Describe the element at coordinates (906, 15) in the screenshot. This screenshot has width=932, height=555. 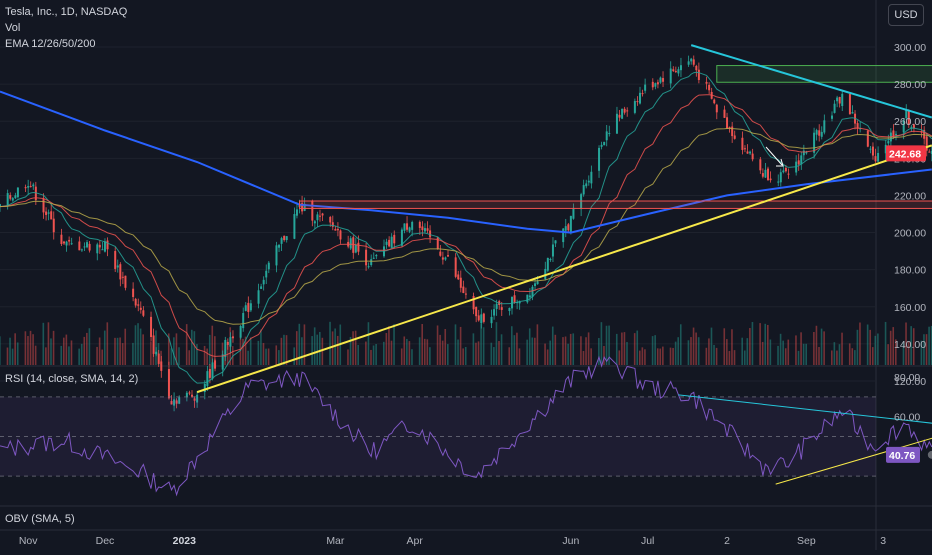
I see `currency-button: USD` at that location.